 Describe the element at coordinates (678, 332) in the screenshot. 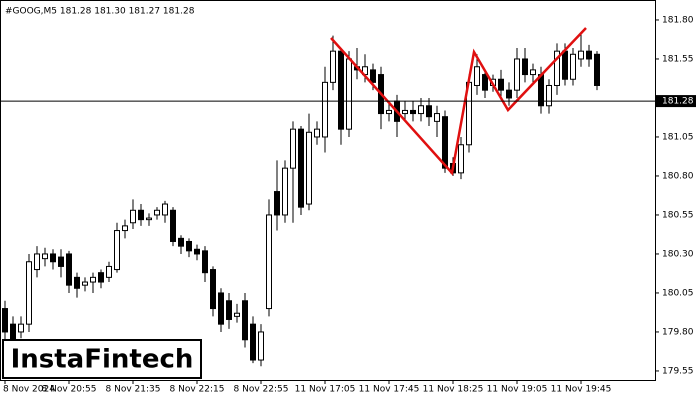

I see `y-tick-label: 179.80` at that location.